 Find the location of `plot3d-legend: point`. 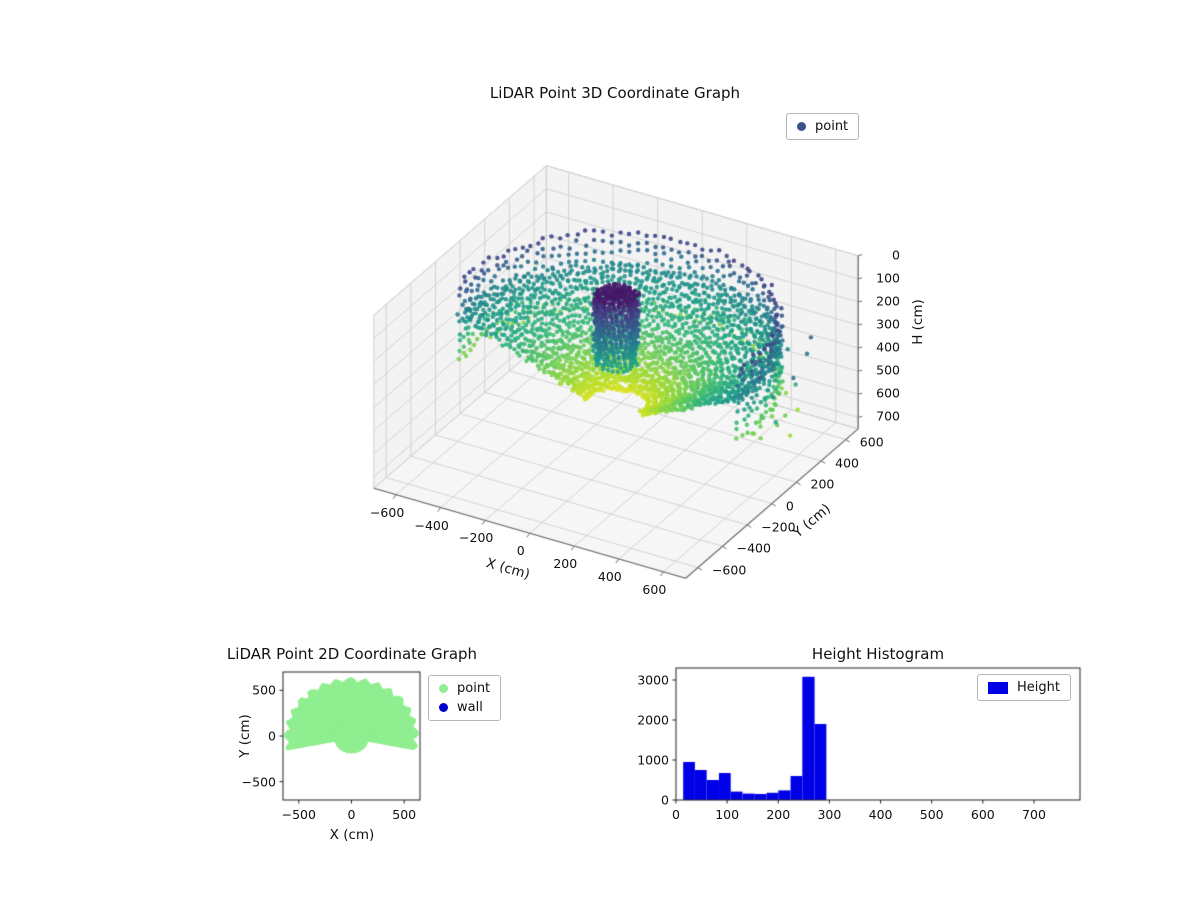

plot3d-legend: point is located at coordinates (823, 126).